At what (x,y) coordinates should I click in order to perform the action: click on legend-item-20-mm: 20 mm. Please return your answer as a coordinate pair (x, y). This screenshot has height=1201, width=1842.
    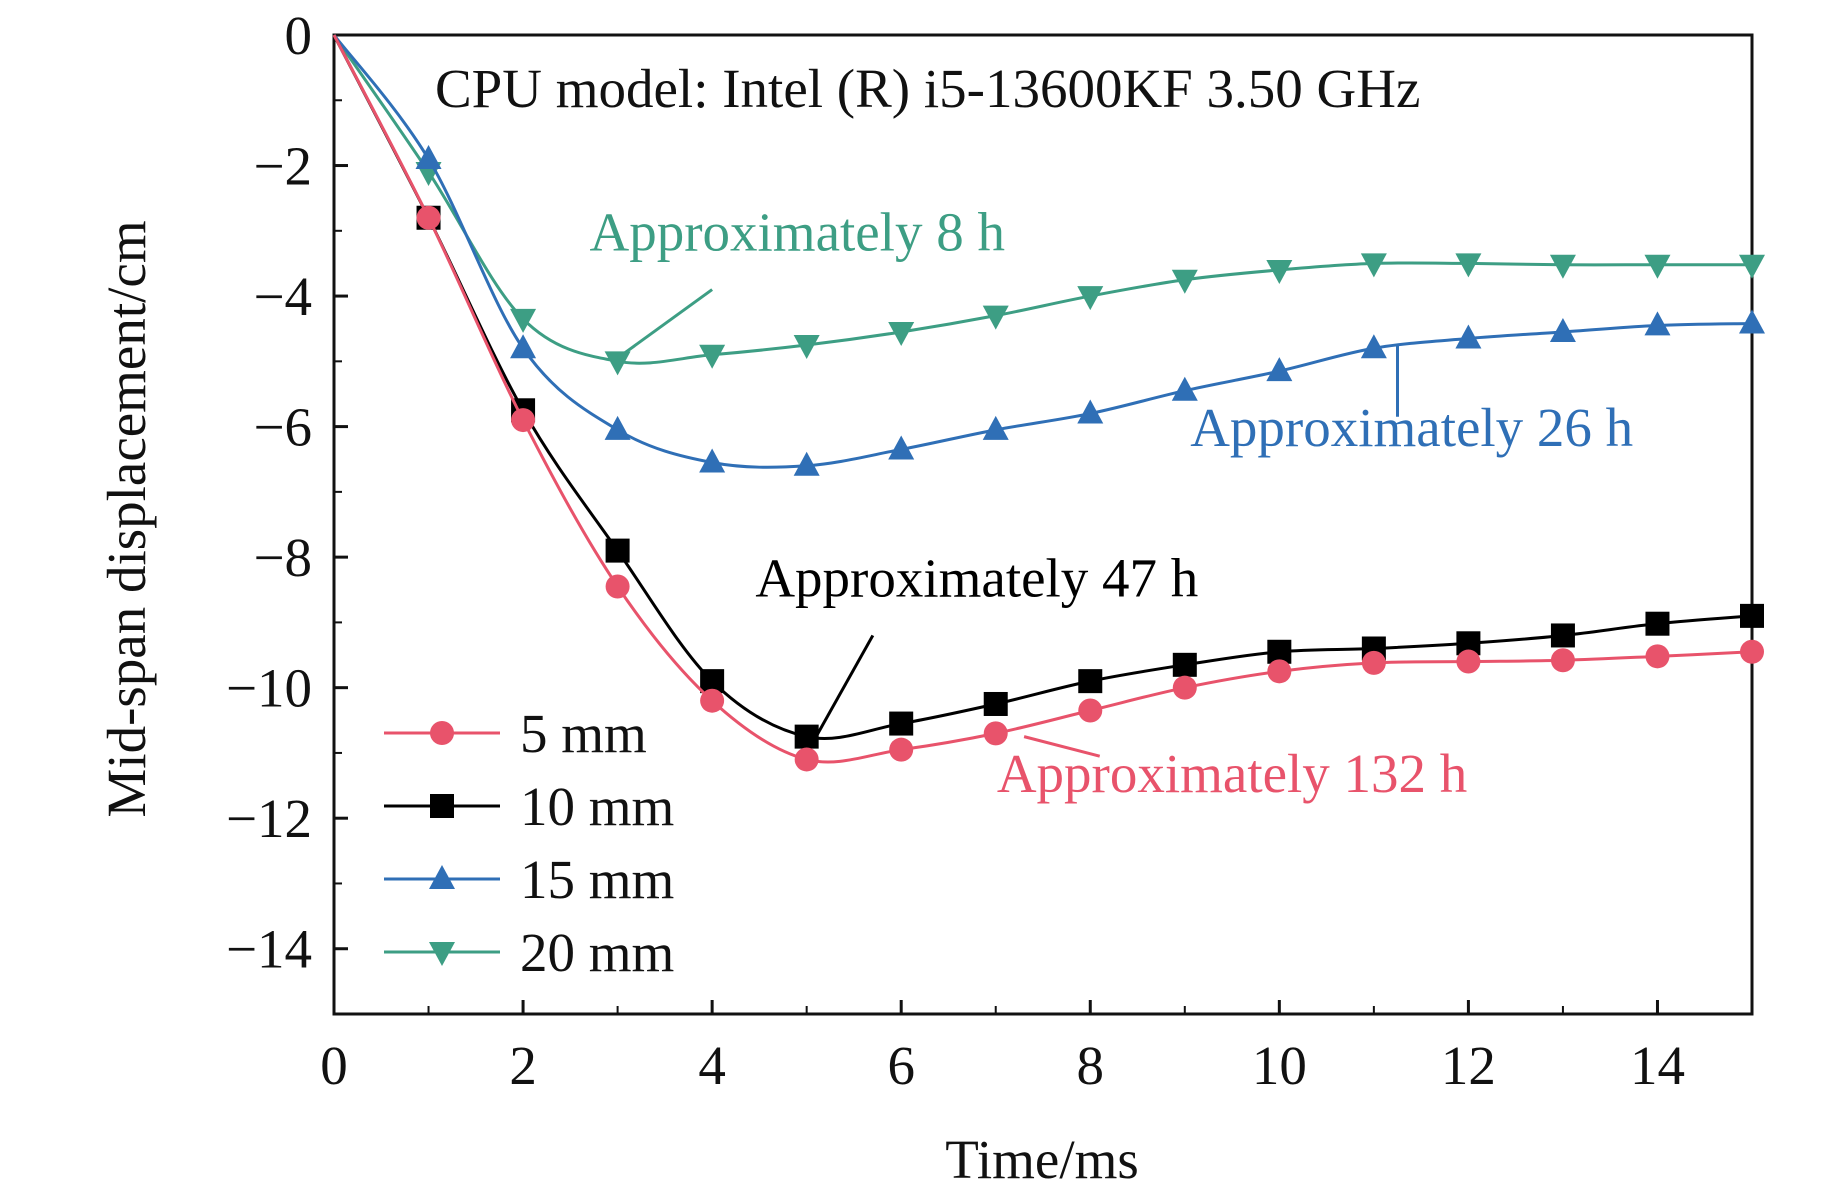
    Looking at the image, I should click on (529, 952).